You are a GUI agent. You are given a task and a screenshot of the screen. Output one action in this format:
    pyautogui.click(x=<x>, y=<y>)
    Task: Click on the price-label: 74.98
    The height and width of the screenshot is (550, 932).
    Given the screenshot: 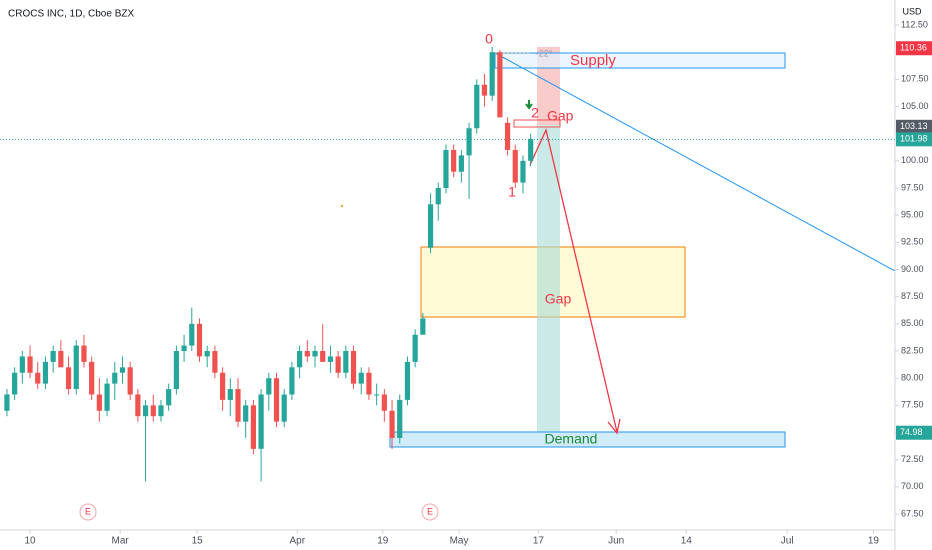 What is the action you would take?
    pyautogui.click(x=911, y=432)
    